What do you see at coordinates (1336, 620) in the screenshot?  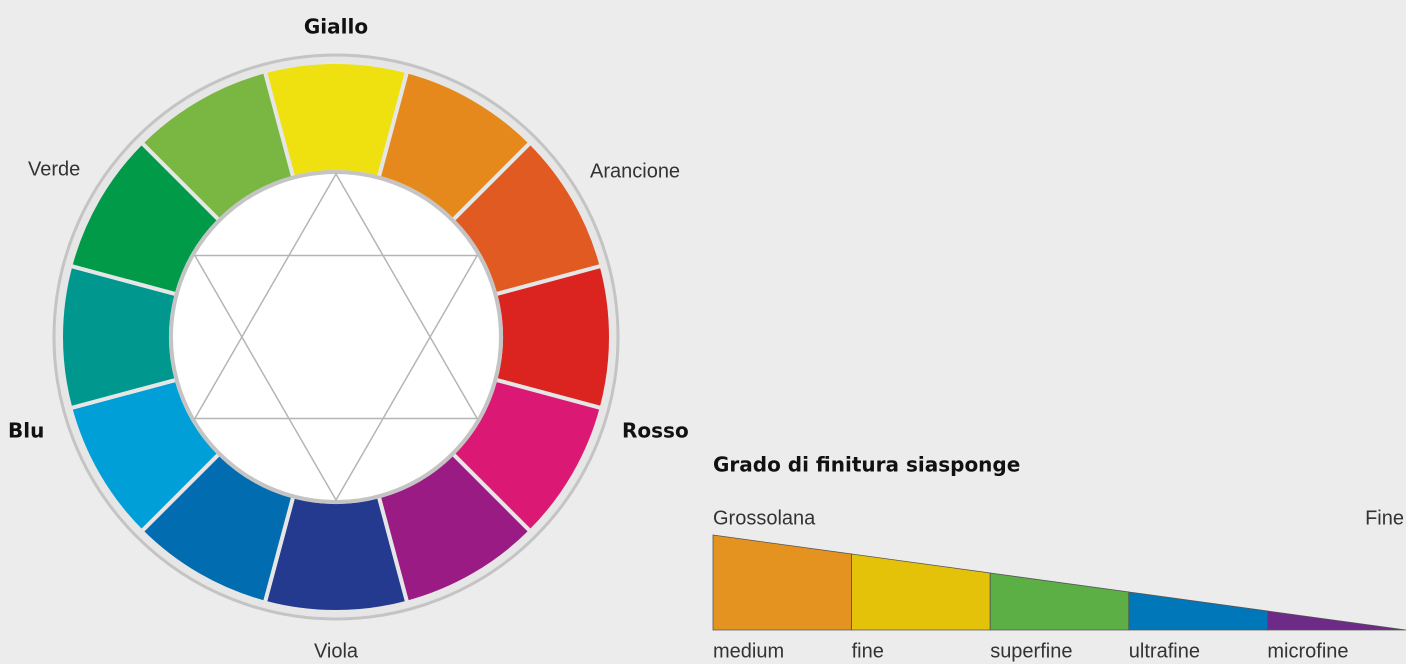 I see `grade-segment` at bounding box center [1336, 620].